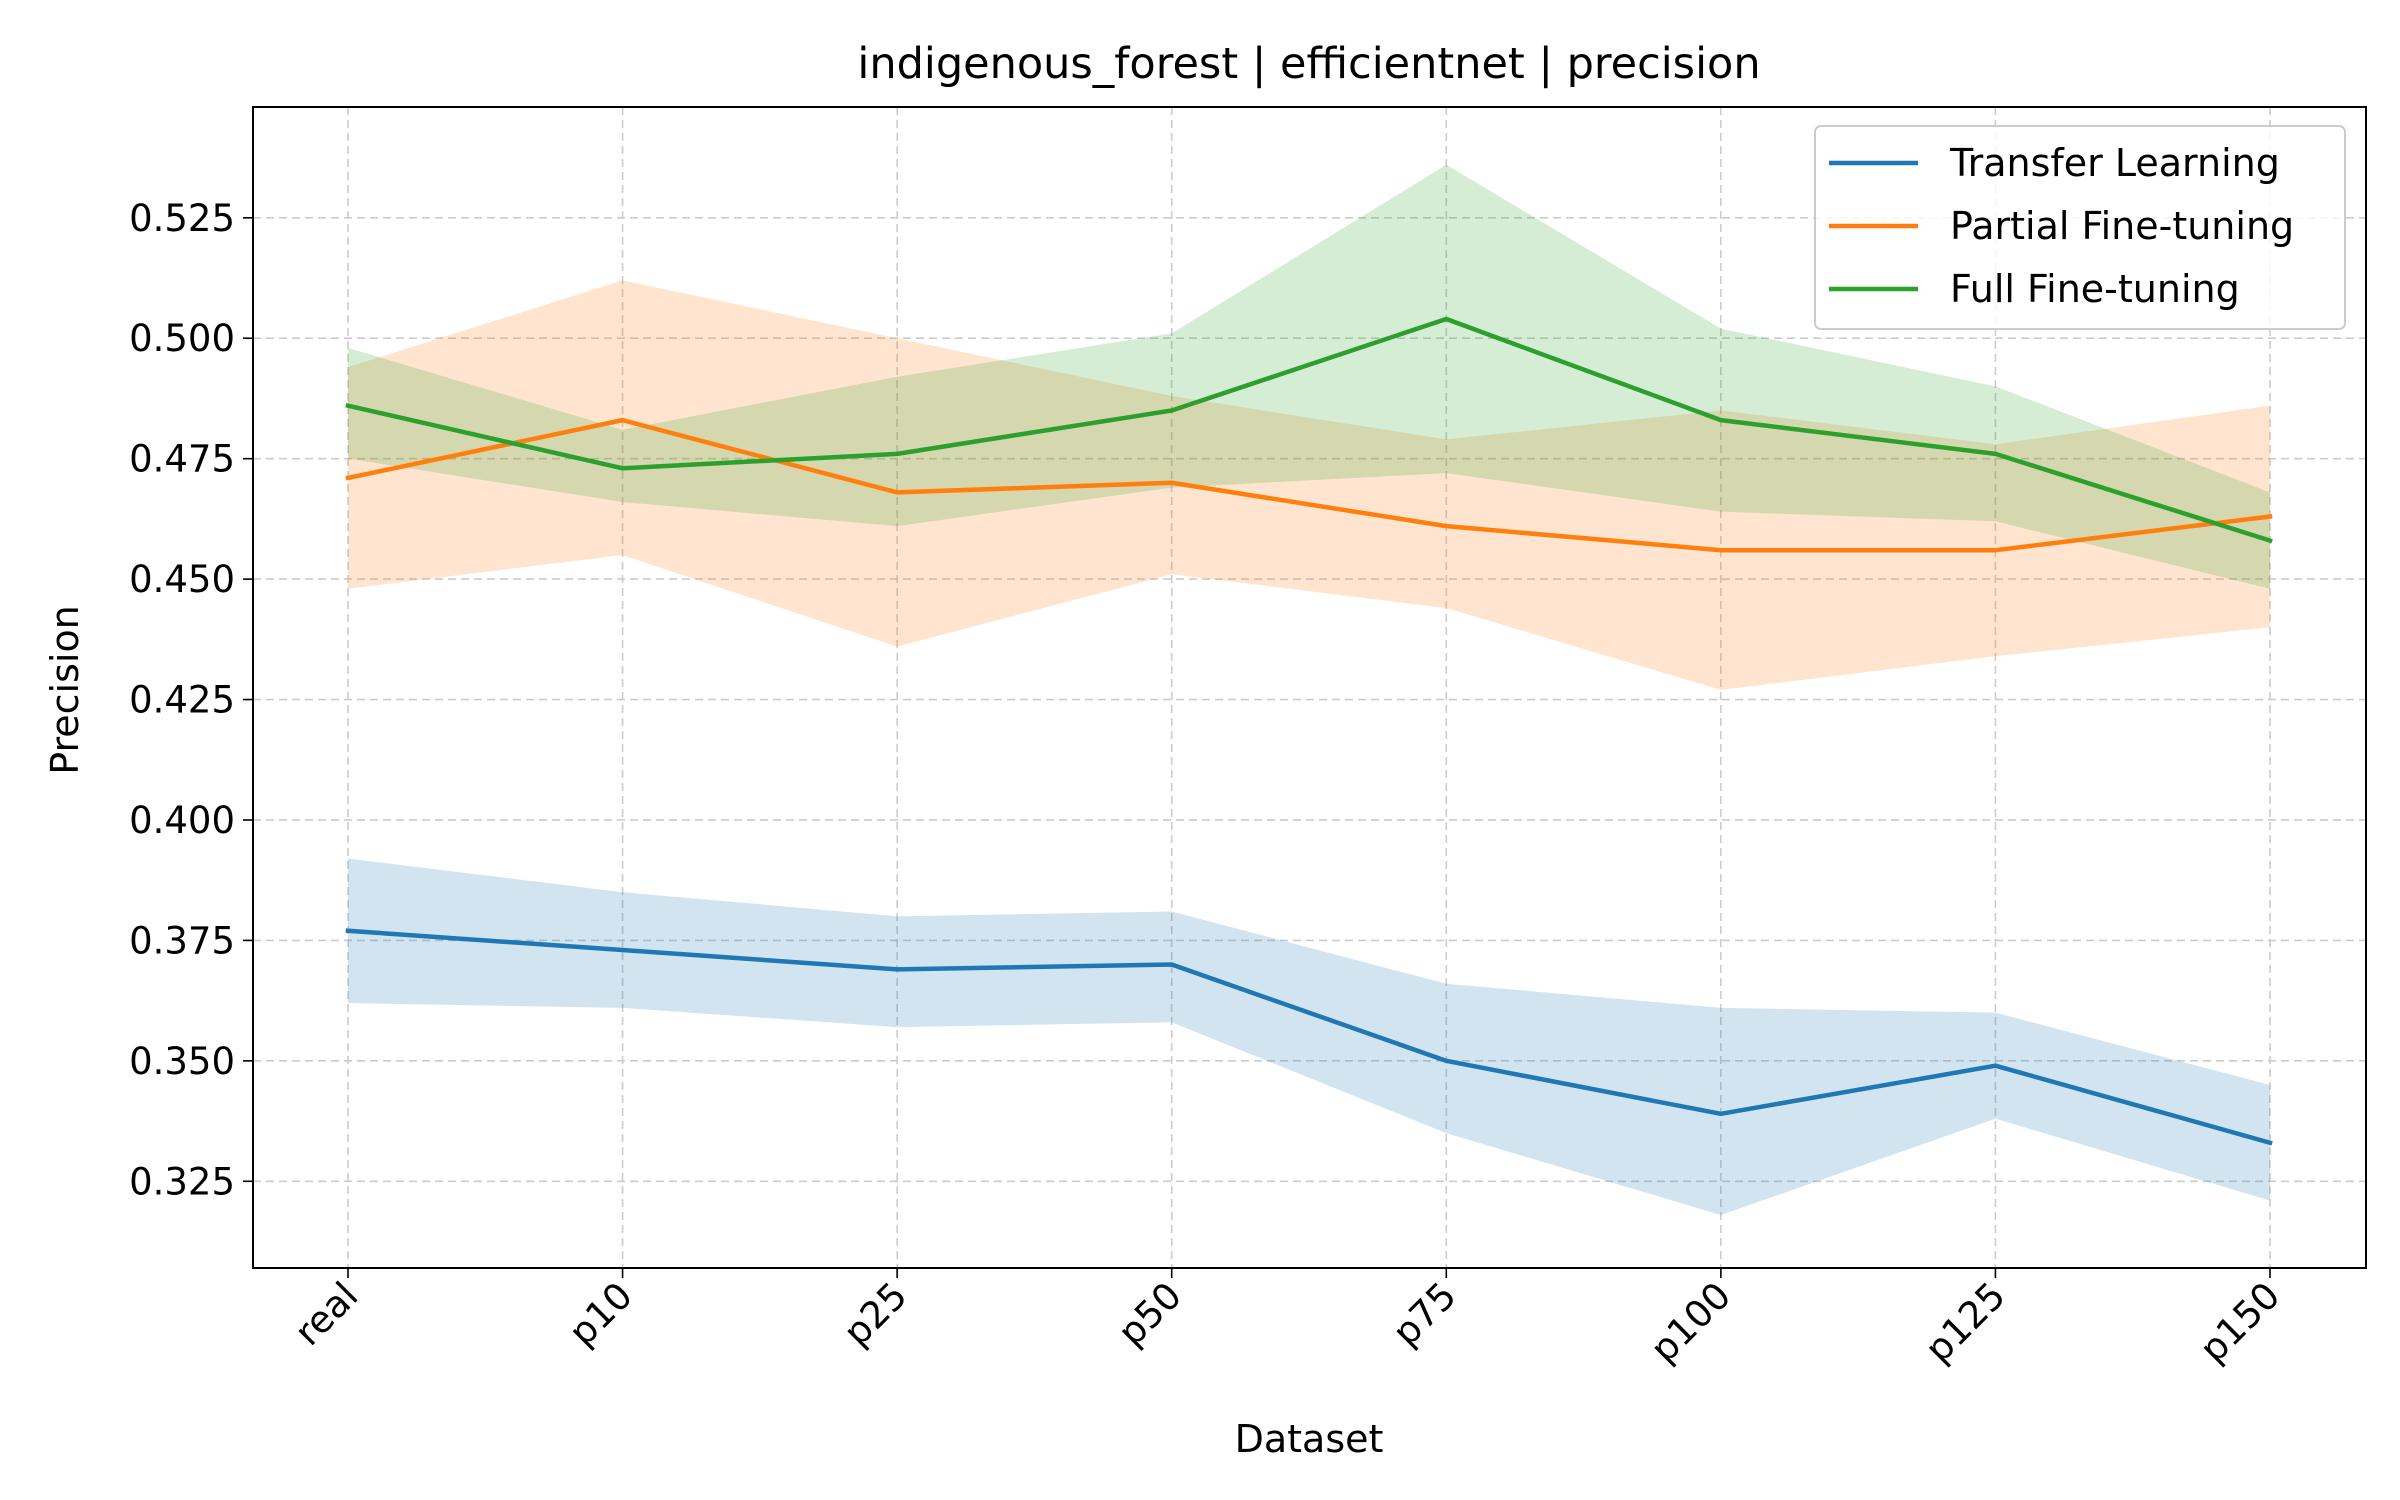 This screenshot has width=2400, height=1500. Describe the element at coordinates (1309, 1439) in the screenshot. I see `x-axis-label: Dataset` at that location.